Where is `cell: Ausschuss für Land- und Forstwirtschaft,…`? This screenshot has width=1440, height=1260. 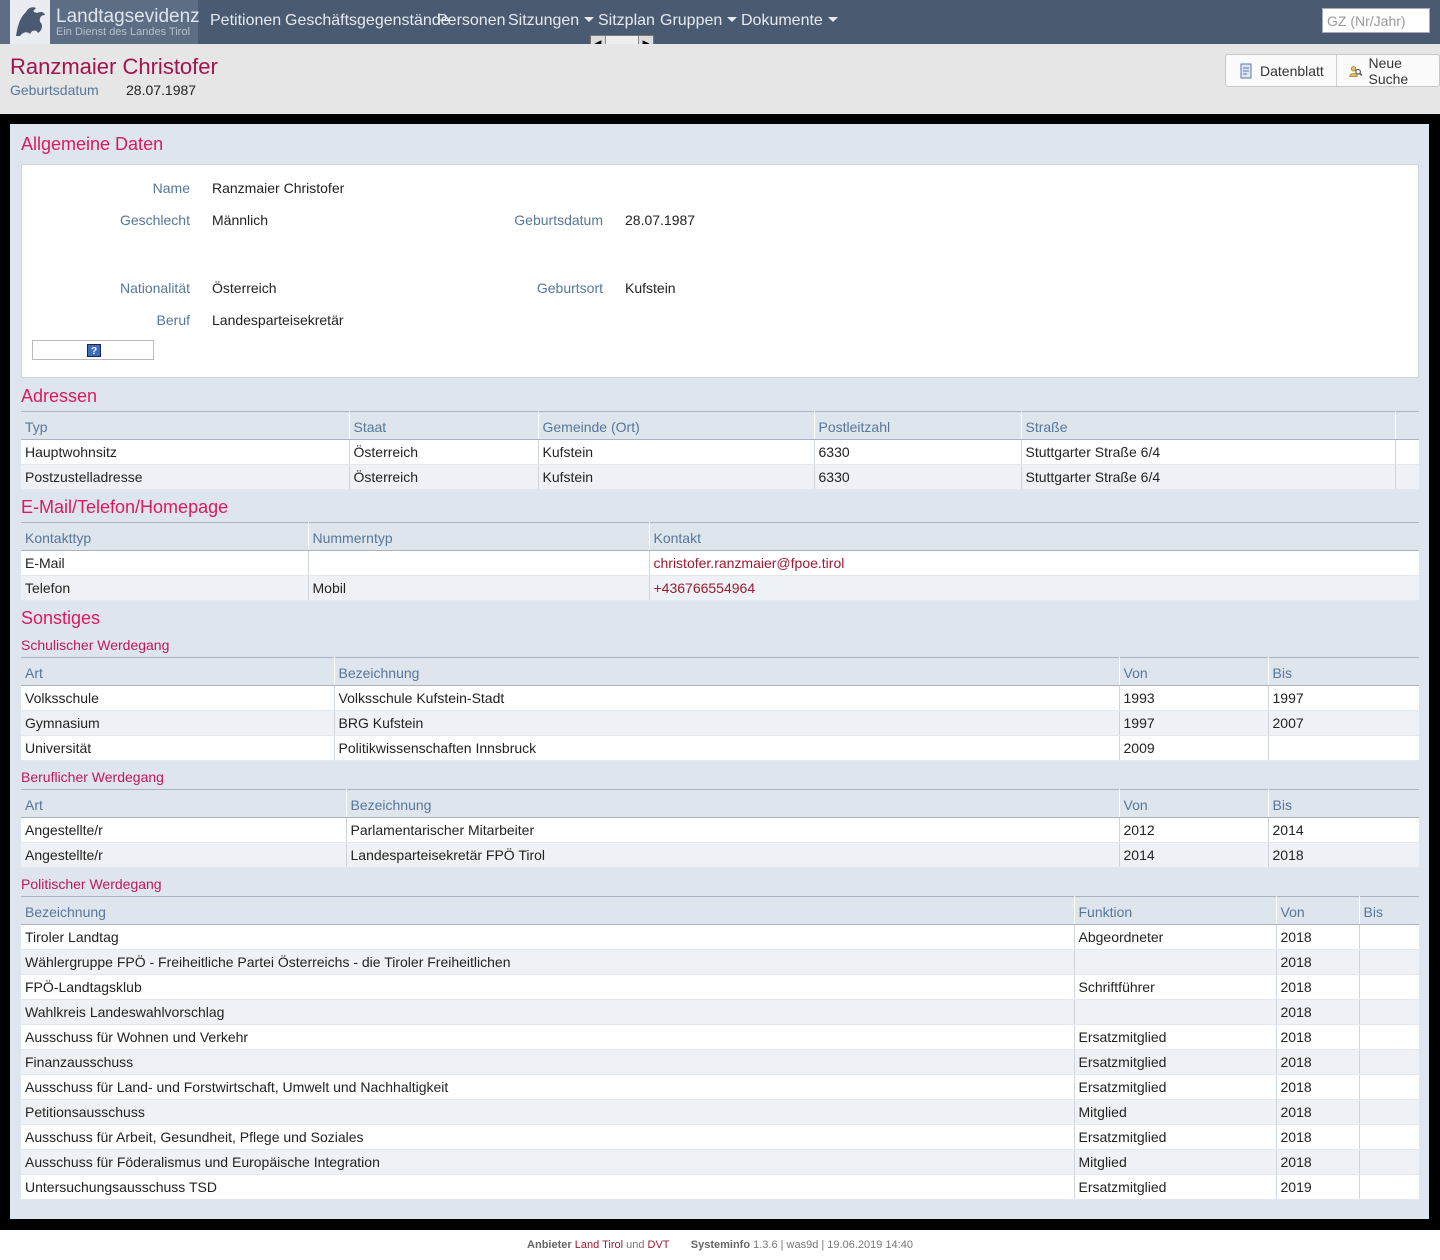 cell: Ausschuss für Land- und Forstwirtschaft,… is located at coordinates (548, 1087).